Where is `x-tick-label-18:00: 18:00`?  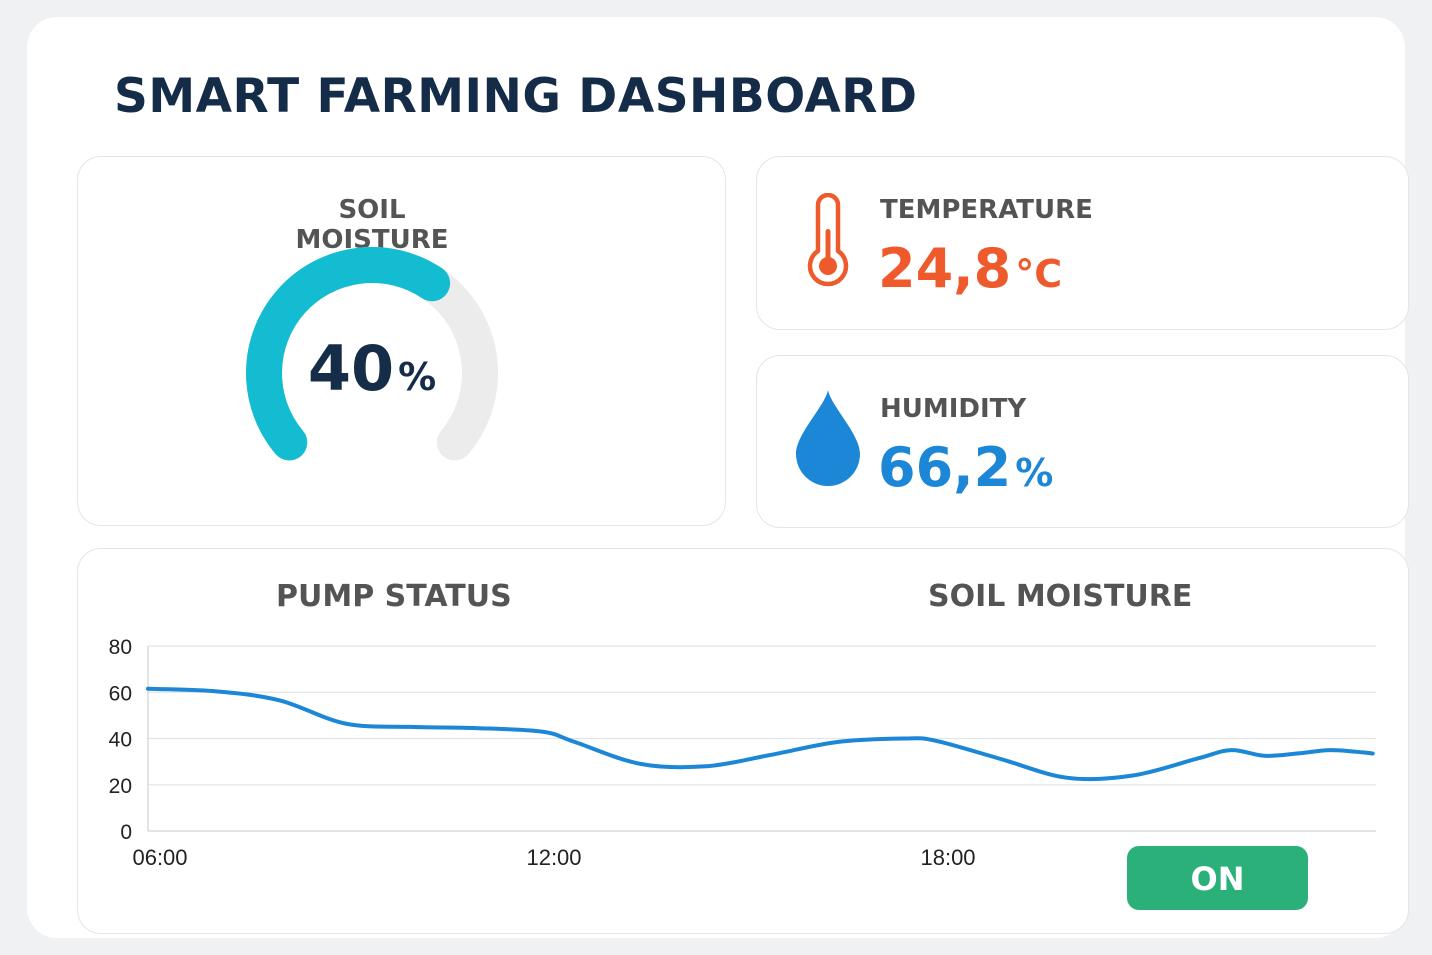
x-tick-label-18:00: 18:00 is located at coordinates (947, 857).